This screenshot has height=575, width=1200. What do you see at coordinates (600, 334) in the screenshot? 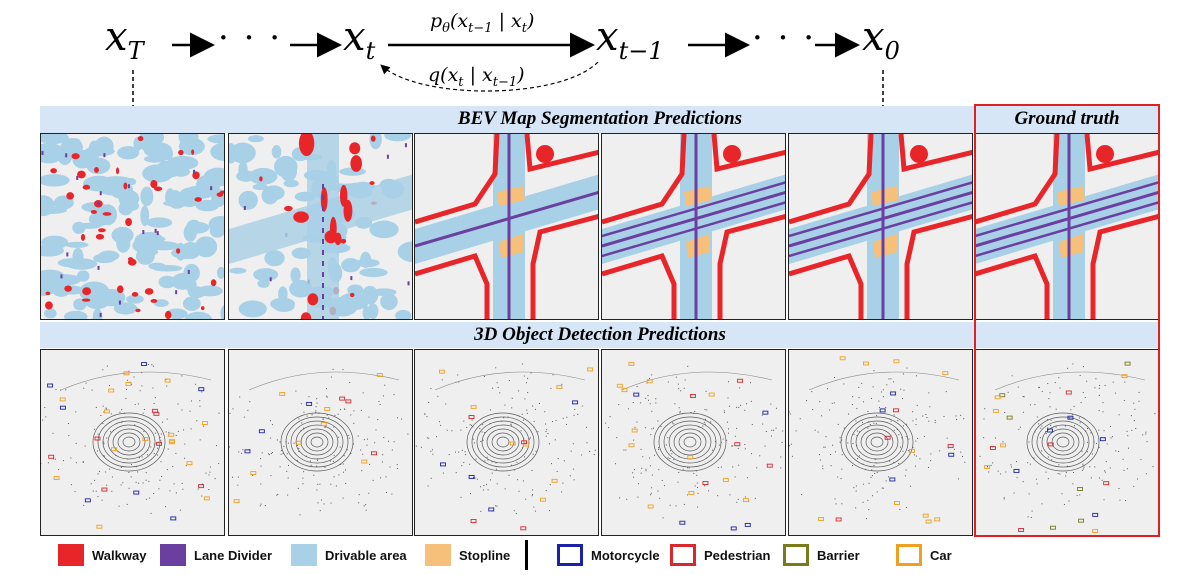
I see `det-section-title: 3D Object Detection Predictions` at bounding box center [600, 334].